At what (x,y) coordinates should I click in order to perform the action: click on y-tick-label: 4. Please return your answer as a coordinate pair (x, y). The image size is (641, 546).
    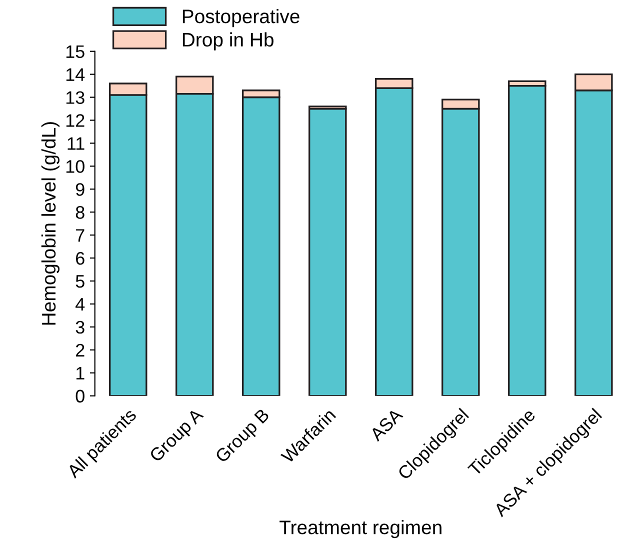
    Looking at the image, I should click on (80, 304).